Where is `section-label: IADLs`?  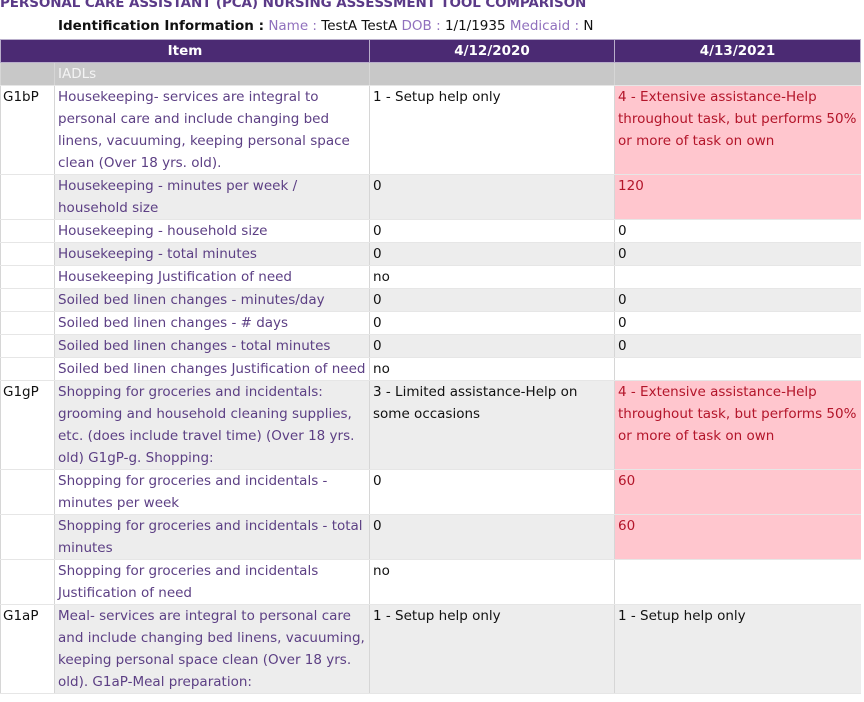 section-label: IADLs is located at coordinates (211, 74).